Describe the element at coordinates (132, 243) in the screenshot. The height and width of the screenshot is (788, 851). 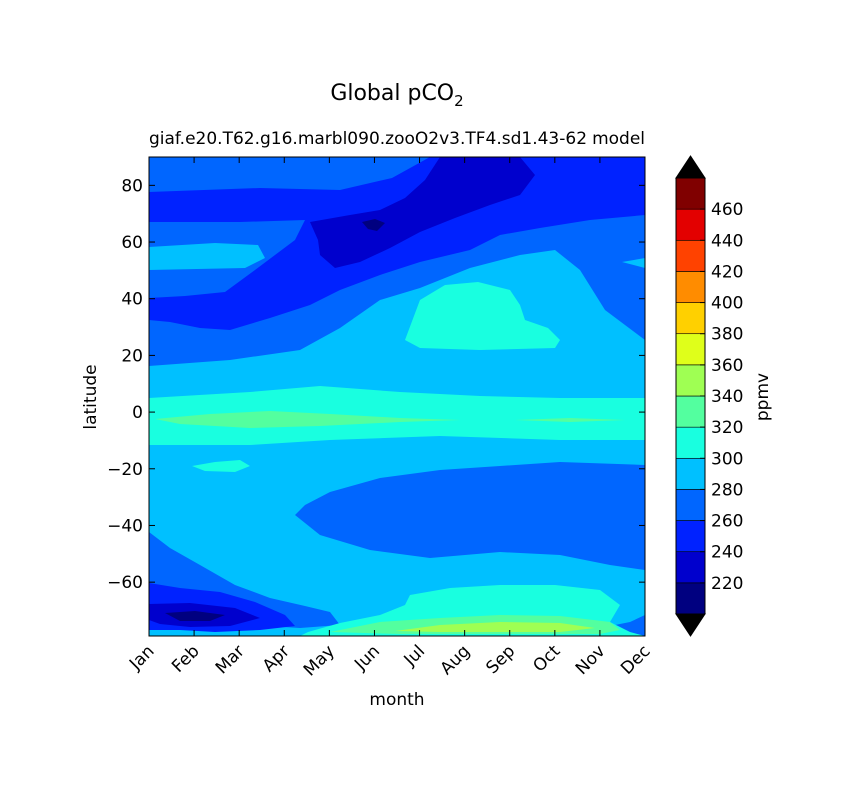
I see `y-tick-label: 60` at that location.